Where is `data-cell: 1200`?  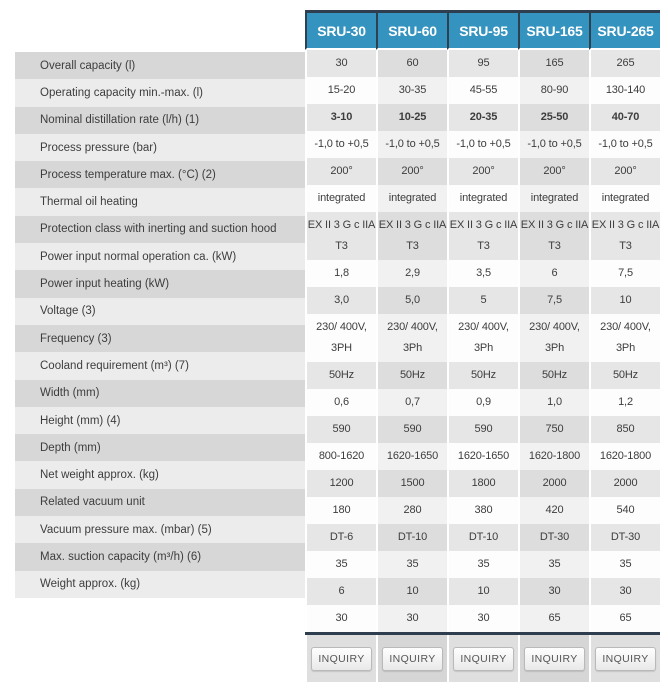 data-cell: 1200 is located at coordinates (340, 483).